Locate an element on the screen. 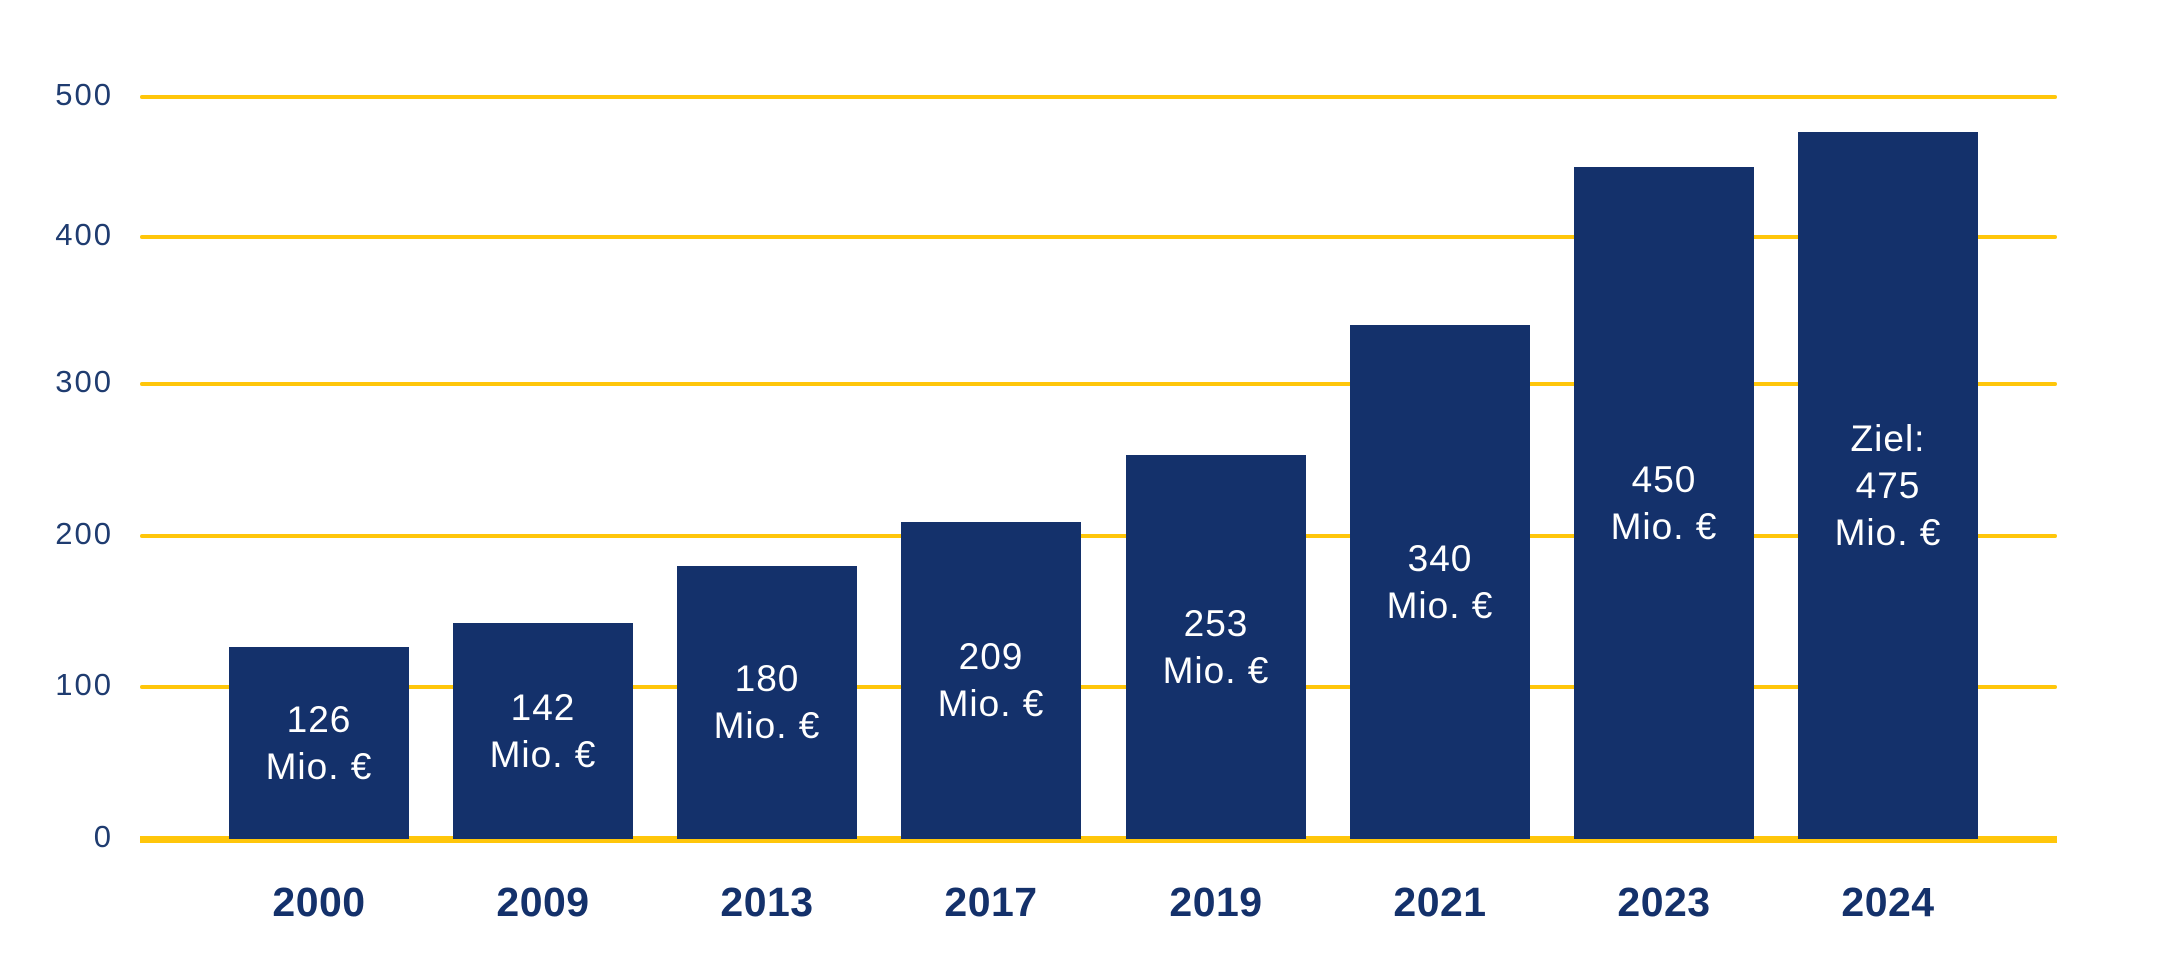 Image resolution: width=2176 pixels, height=959 pixels. bar-2021: 340 Mio. € is located at coordinates (1440, 582).